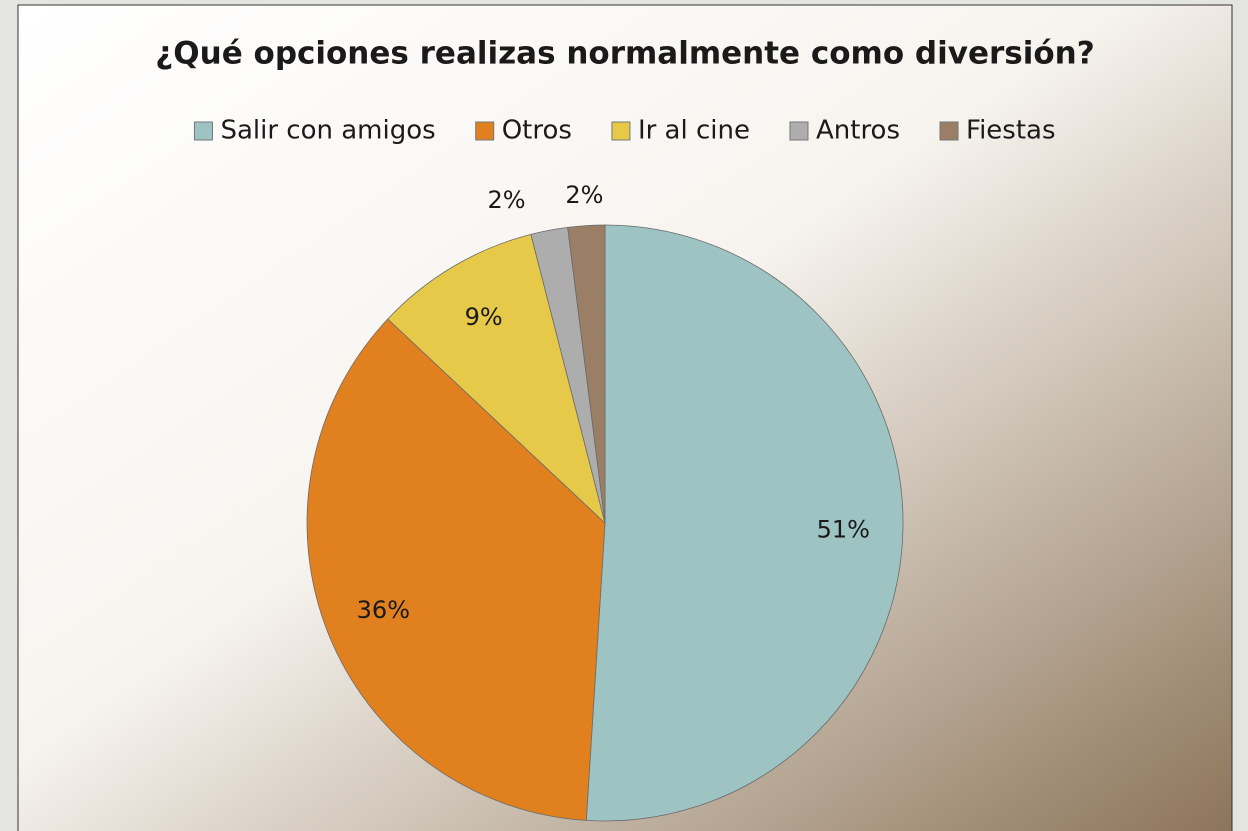 This screenshot has height=831, width=1248. I want to click on legend-label: Ir al cine, so click(694, 131).